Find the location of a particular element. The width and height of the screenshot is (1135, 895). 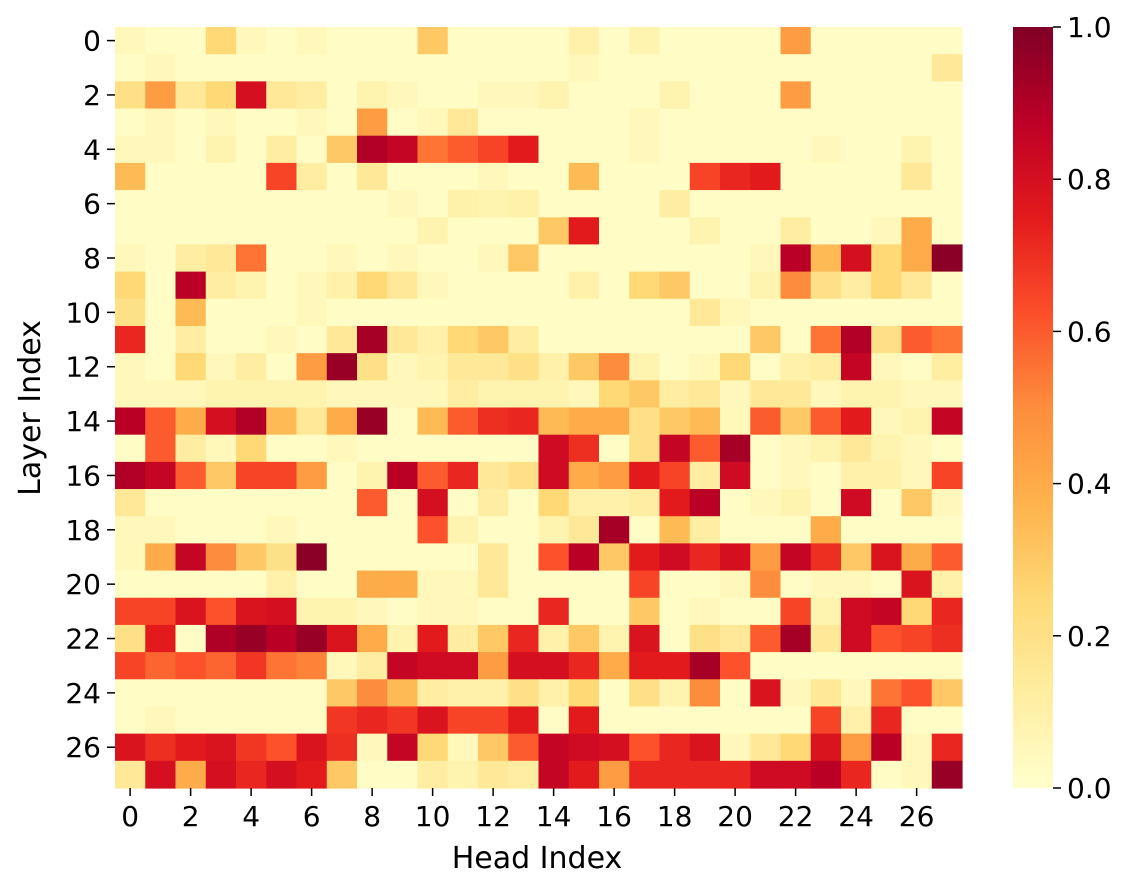

x-tick-label: 12 is located at coordinates (493, 816).